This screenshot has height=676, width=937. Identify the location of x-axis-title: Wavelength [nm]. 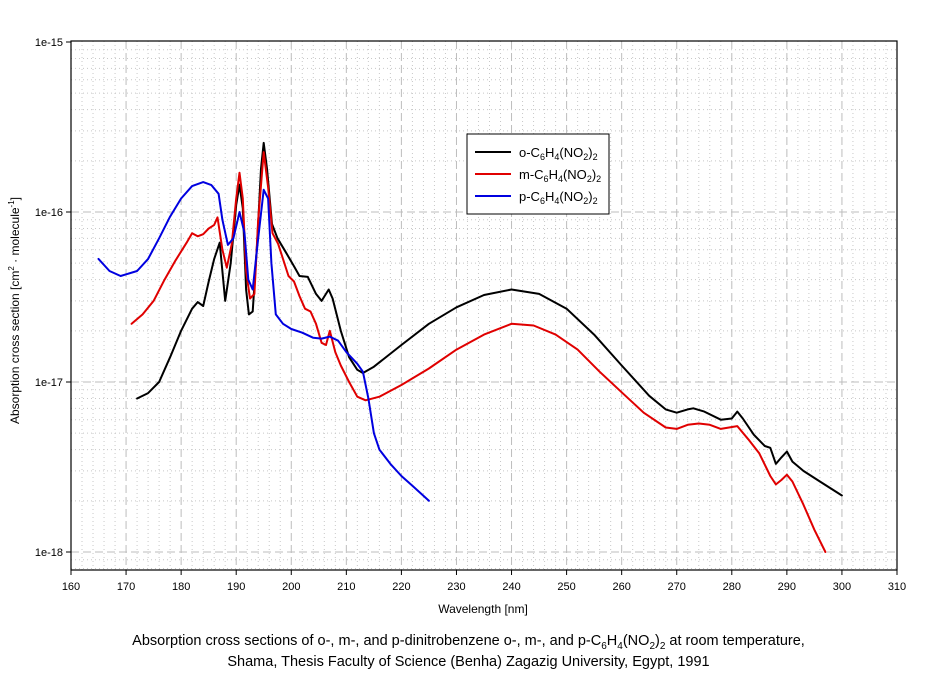
(483, 609).